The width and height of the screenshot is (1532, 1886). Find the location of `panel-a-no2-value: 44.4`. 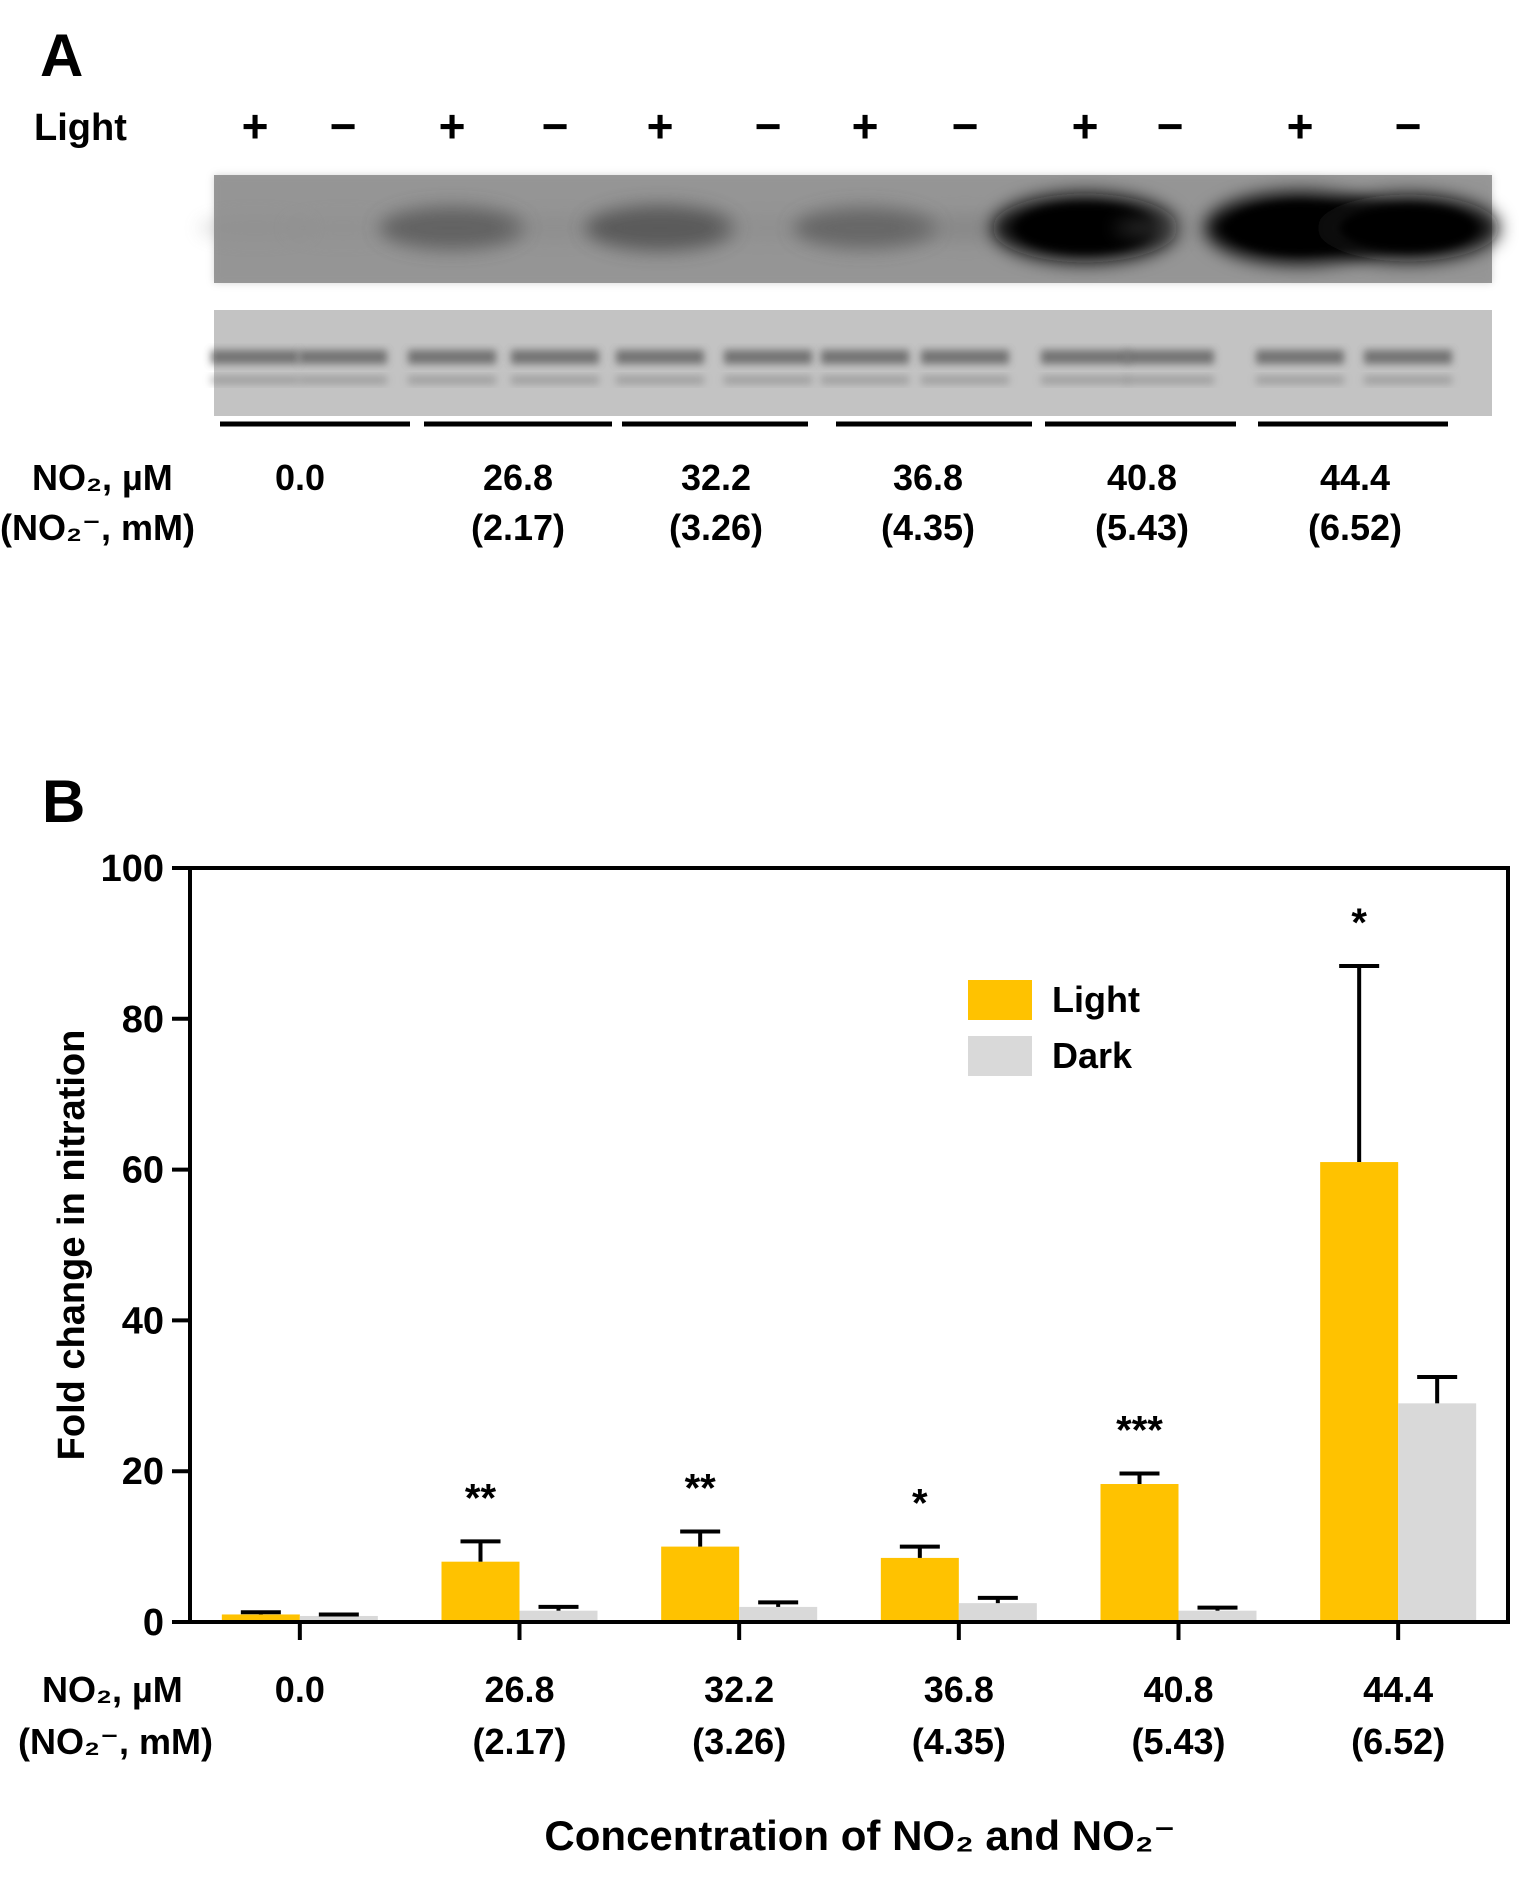

panel-a-no2-value: 44.4 is located at coordinates (1355, 477).